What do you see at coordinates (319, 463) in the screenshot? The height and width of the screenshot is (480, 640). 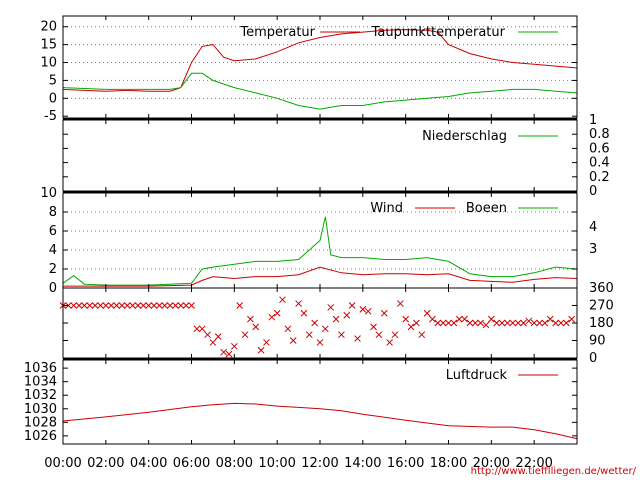 I see `x-tick-label: 12:00` at bounding box center [319, 463].